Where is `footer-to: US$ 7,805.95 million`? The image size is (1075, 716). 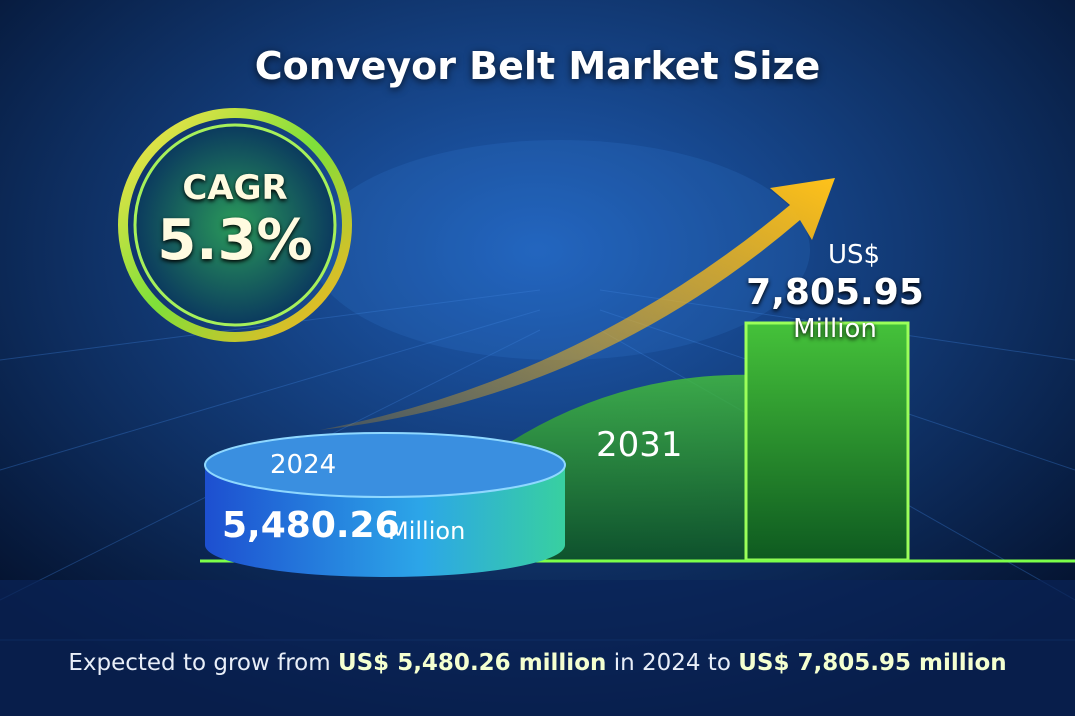 footer-to: US$ 7,805.95 million is located at coordinates (872, 663).